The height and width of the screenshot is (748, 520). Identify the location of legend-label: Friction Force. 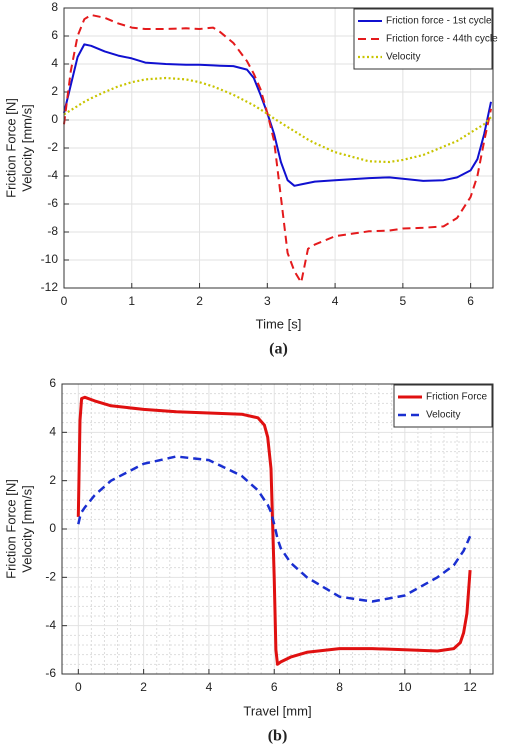
(457, 397).